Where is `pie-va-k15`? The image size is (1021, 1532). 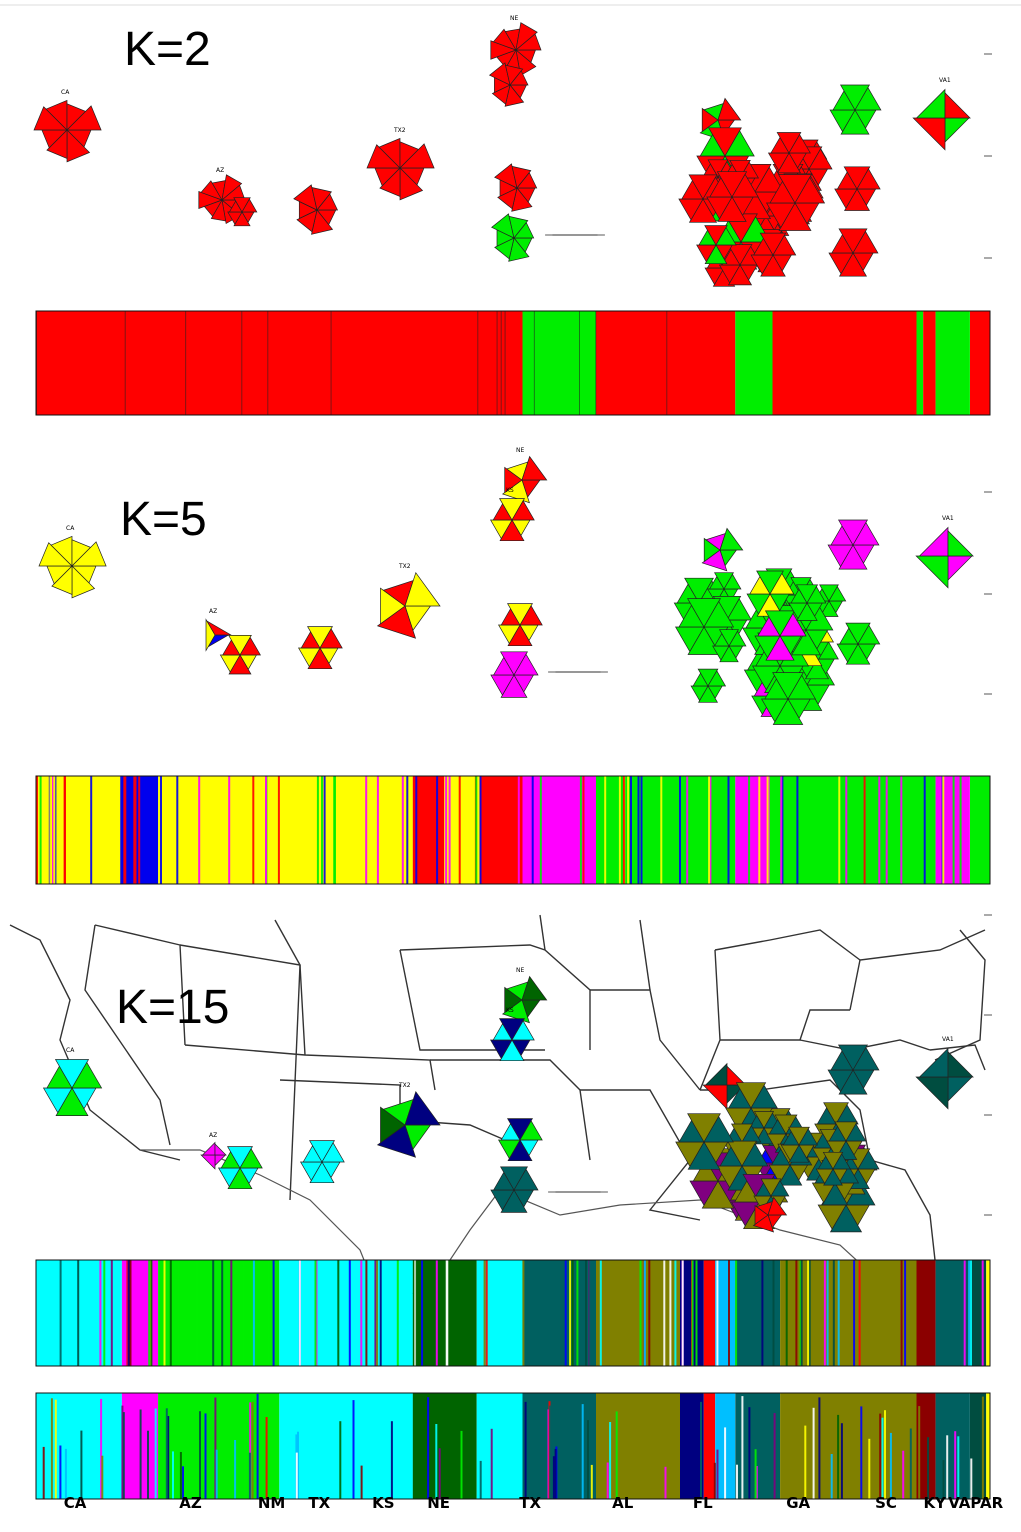 pie-va-k15 is located at coordinates (853, 1069).